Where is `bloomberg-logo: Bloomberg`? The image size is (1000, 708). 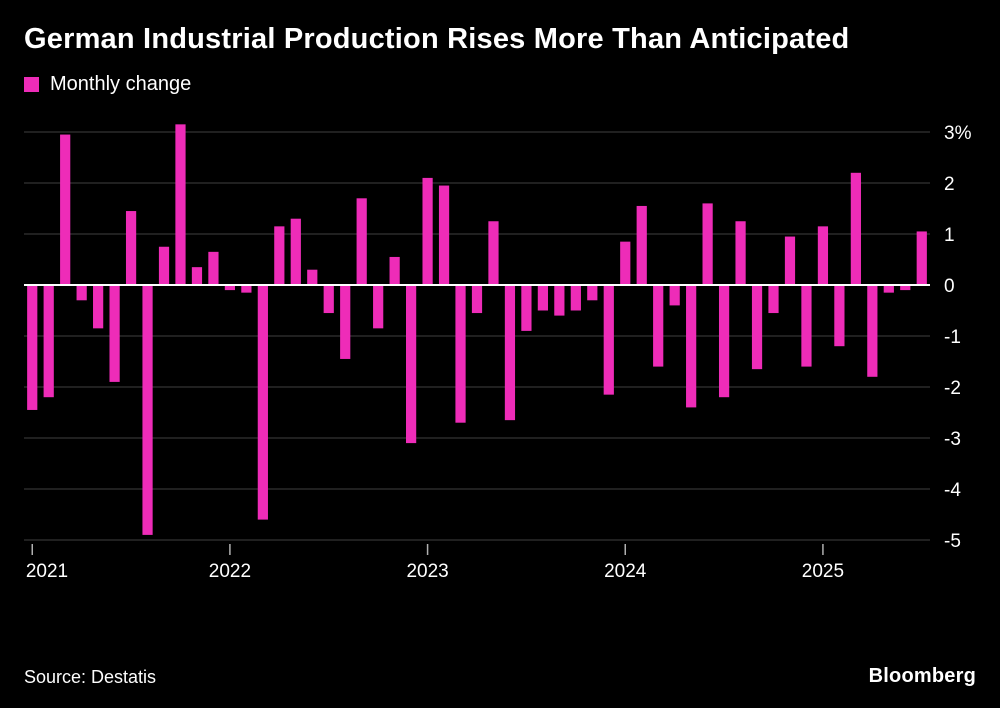
bloomberg-logo: Bloomberg is located at coordinates (922, 676).